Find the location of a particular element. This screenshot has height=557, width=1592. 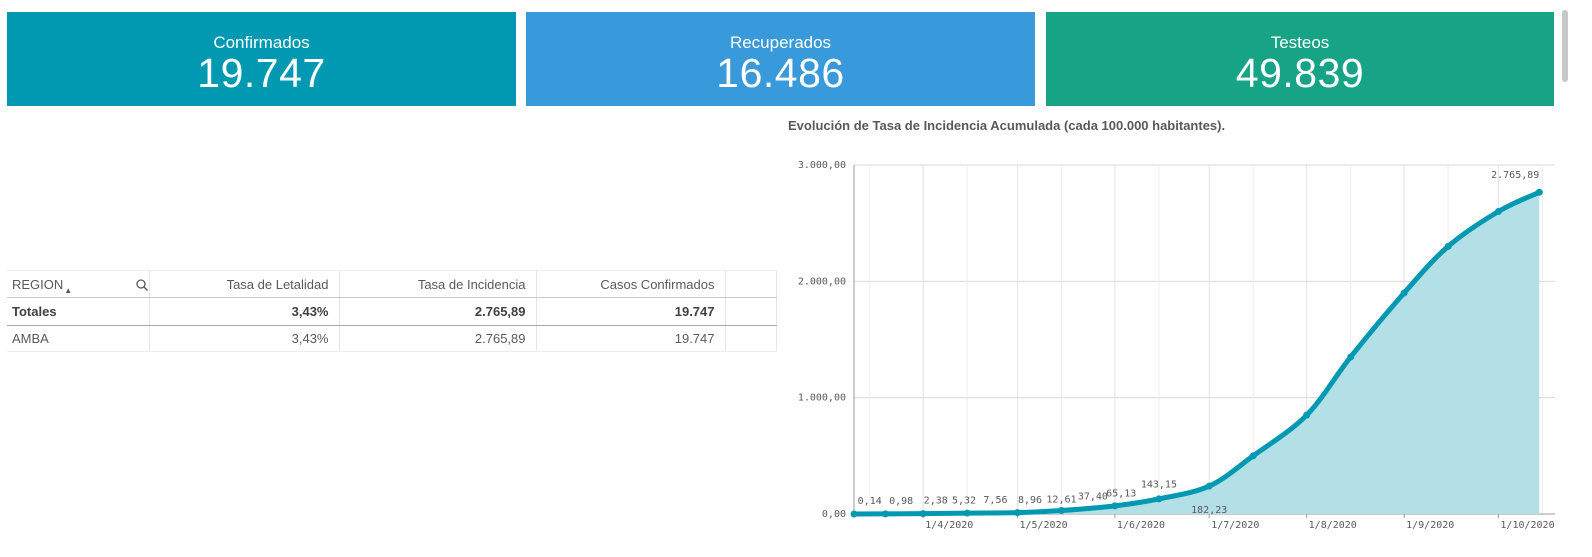

kpi-value: 49.839 is located at coordinates (1300, 73).